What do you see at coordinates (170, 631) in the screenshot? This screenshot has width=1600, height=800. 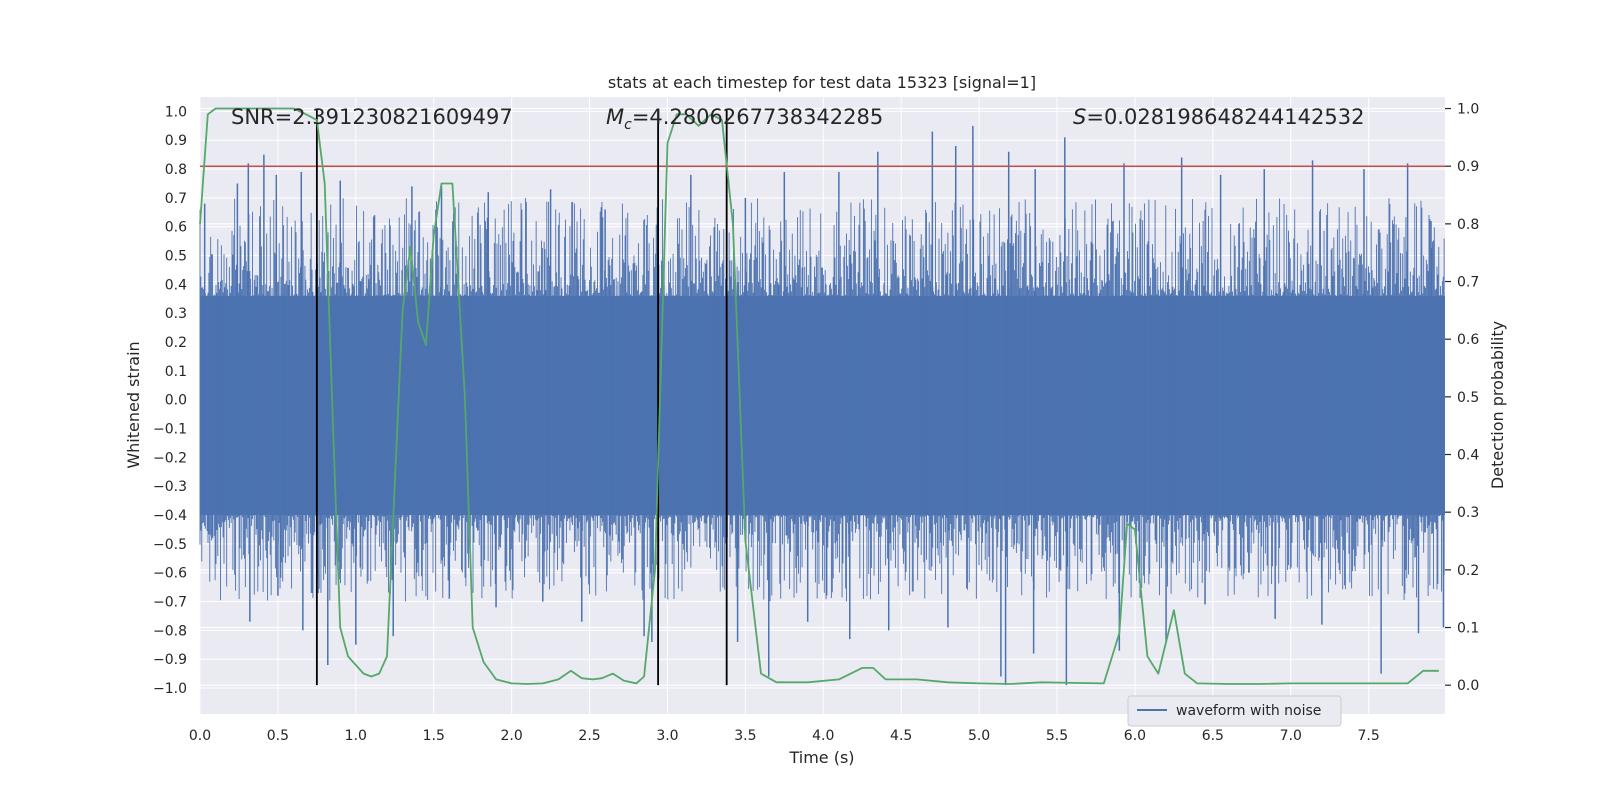 I see `y-left-tick-label: −0.8` at bounding box center [170, 631].